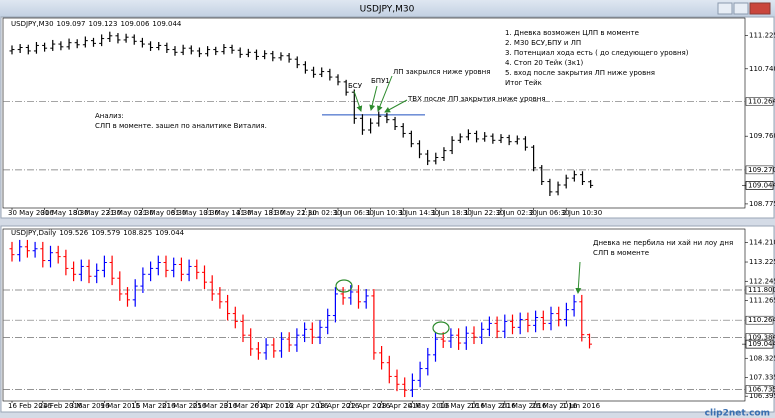 Image resolution: width=775 pixels, height=418 pixels. What do you see at coordinates (246, 406) in the screenshot?
I see `x-tick-label: 31 Mar 2016` at bounding box center [246, 406].